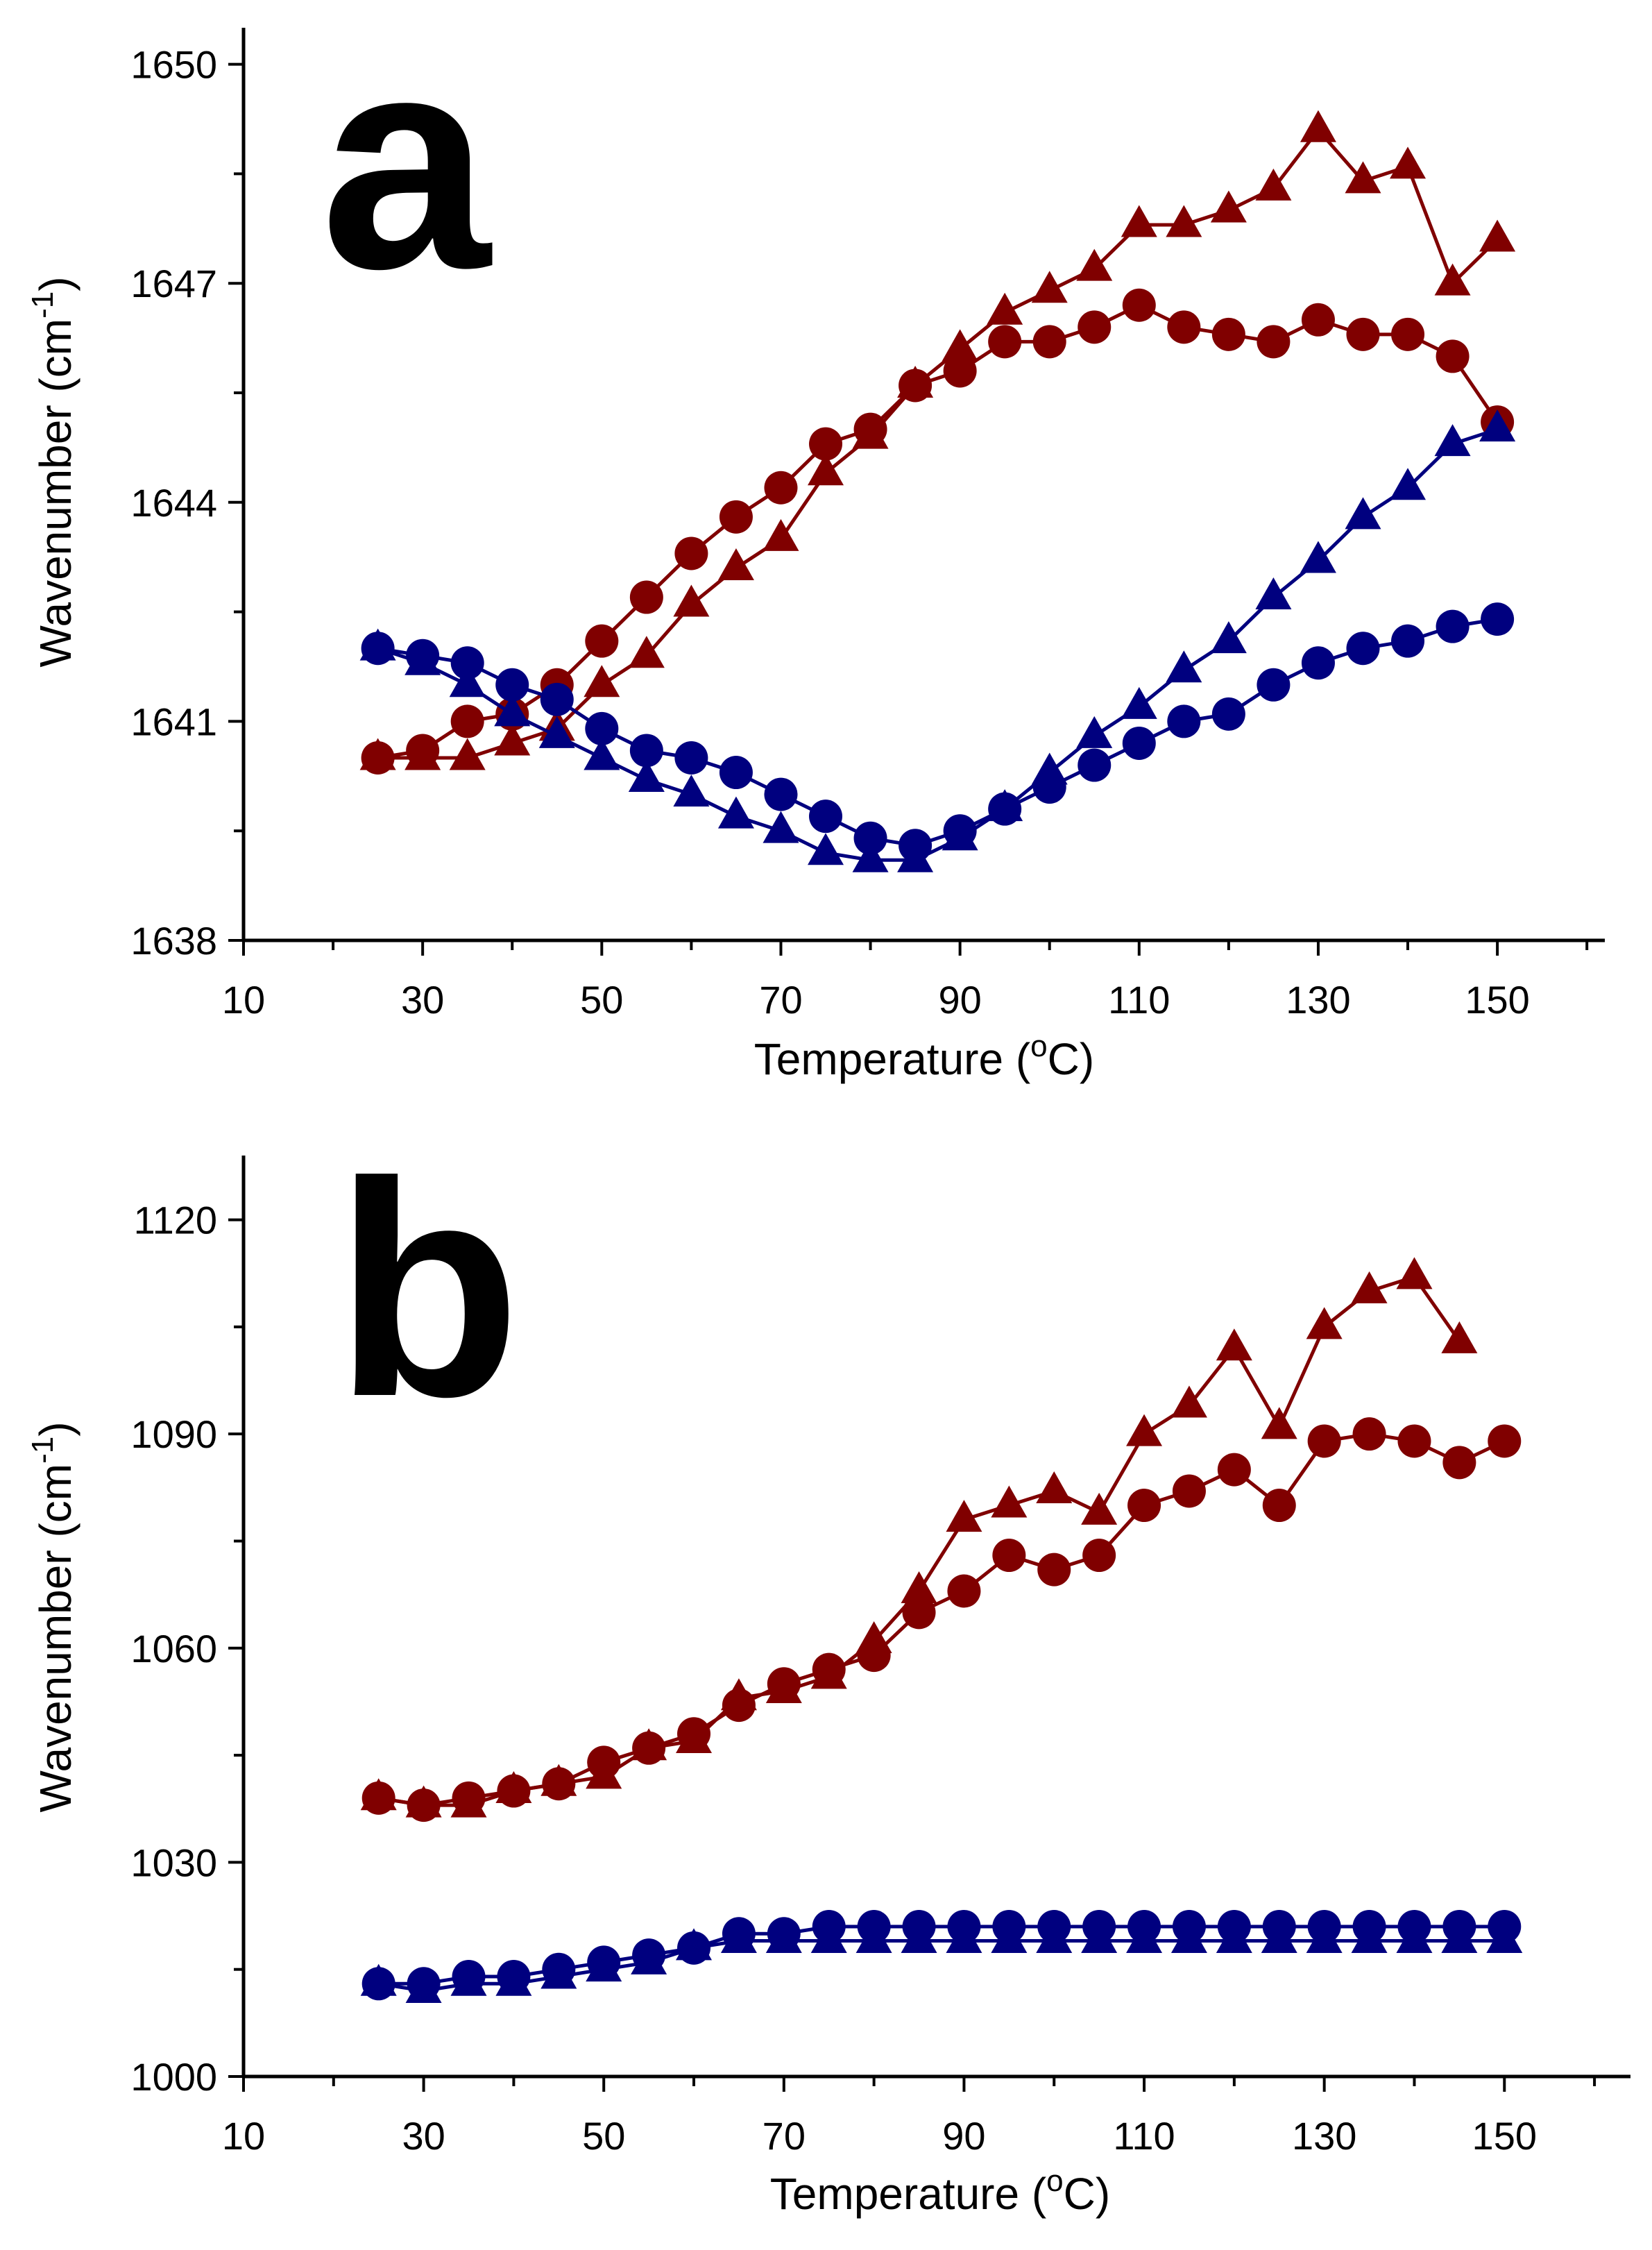  What do you see at coordinates (1139, 1000) in the screenshot?
I see `panel-a-x-tick-label: 110` at bounding box center [1139, 1000].